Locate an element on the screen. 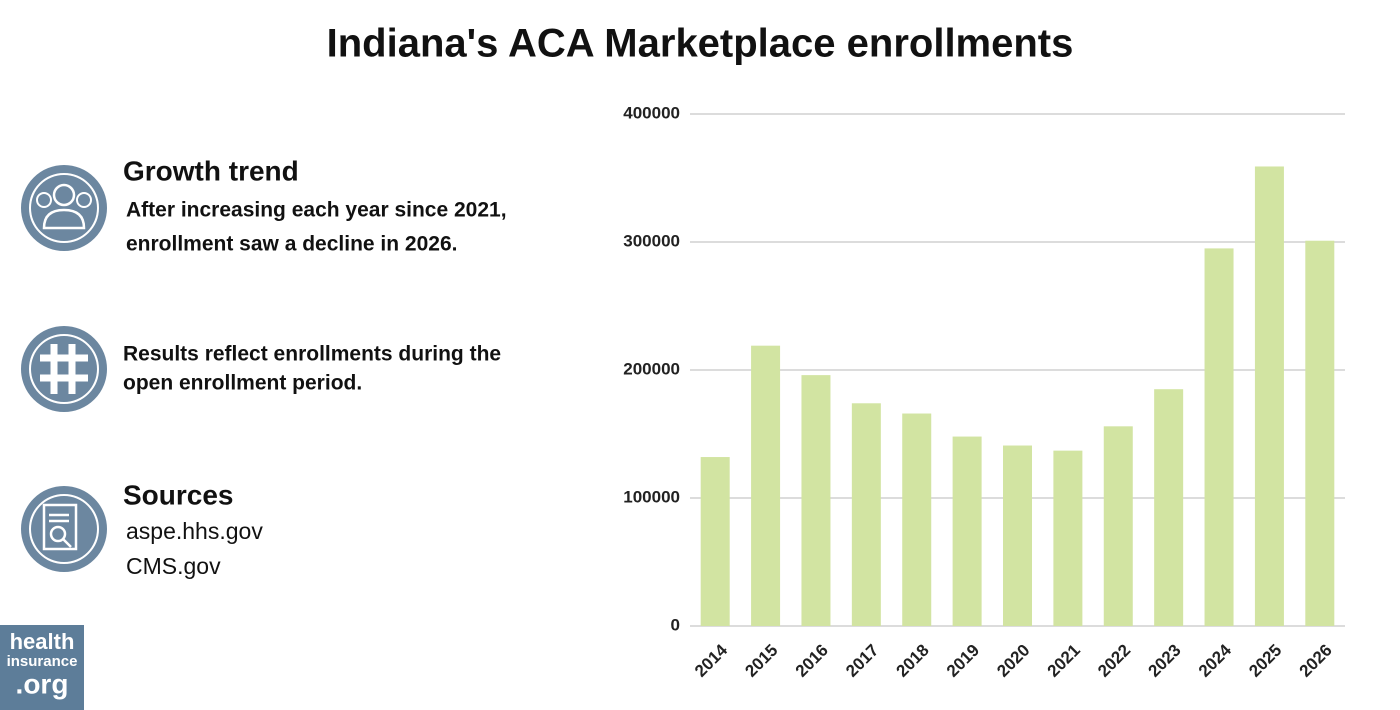  x-tick-label: 2014 is located at coordinates (711, 660).